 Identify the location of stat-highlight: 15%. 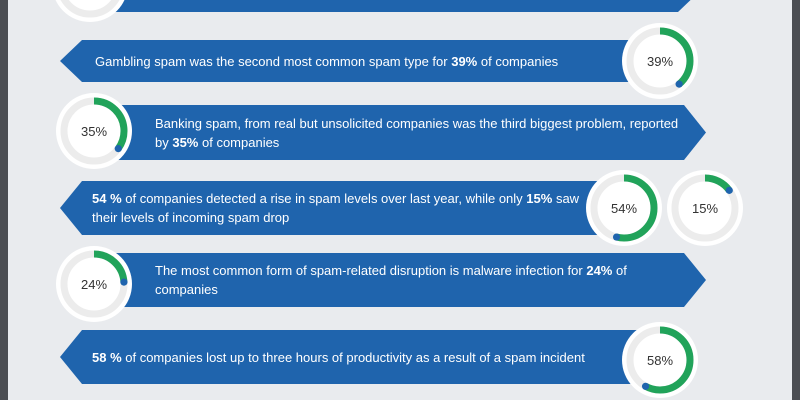
(539, 198).